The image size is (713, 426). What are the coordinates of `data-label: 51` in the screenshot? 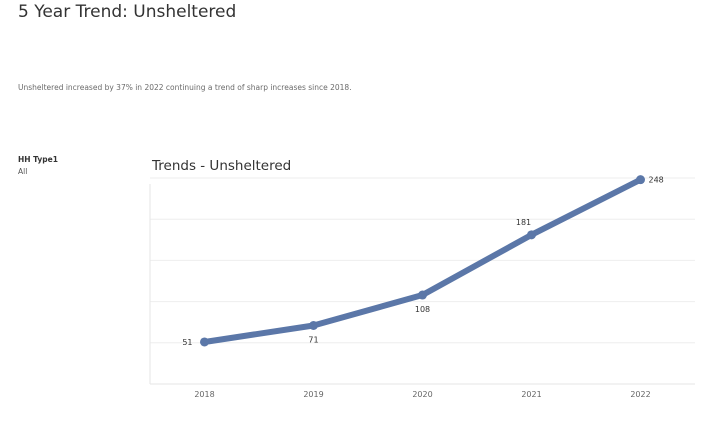 It's located at (187, 342).